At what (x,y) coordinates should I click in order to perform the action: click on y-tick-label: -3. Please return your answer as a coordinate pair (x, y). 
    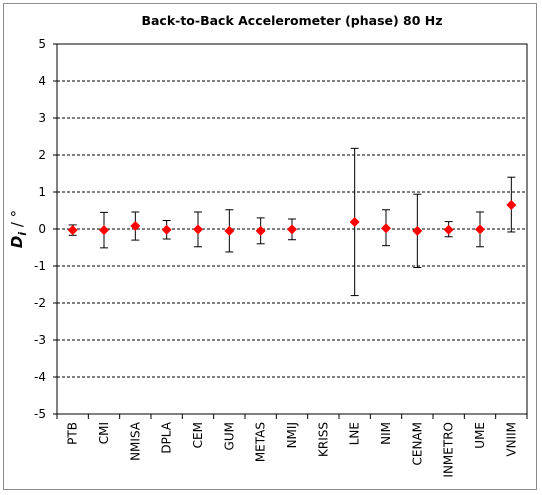
    Looking at the image, I should click on (40, 340).